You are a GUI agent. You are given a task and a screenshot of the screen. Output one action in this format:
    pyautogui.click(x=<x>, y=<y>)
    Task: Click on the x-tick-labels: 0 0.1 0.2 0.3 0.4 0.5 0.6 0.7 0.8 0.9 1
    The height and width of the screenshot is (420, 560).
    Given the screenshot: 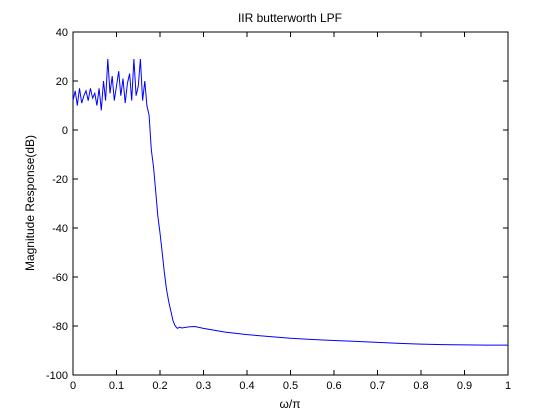 What is the action you would take?
    pyautogui.click(x=290, y=386)
    